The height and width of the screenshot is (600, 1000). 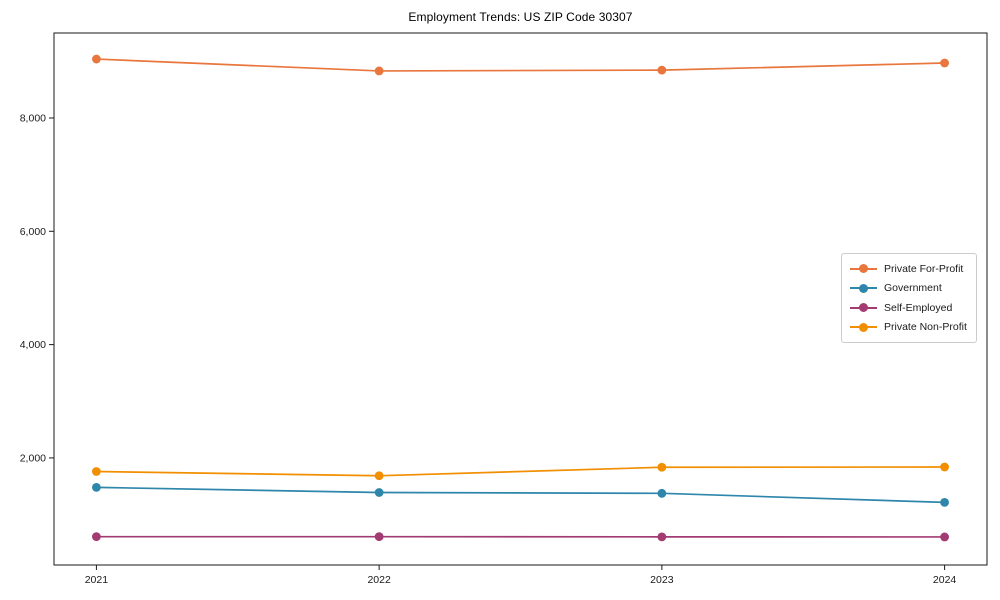 I want to click on series-line-private-for-profit, so click(x=520, y=65).